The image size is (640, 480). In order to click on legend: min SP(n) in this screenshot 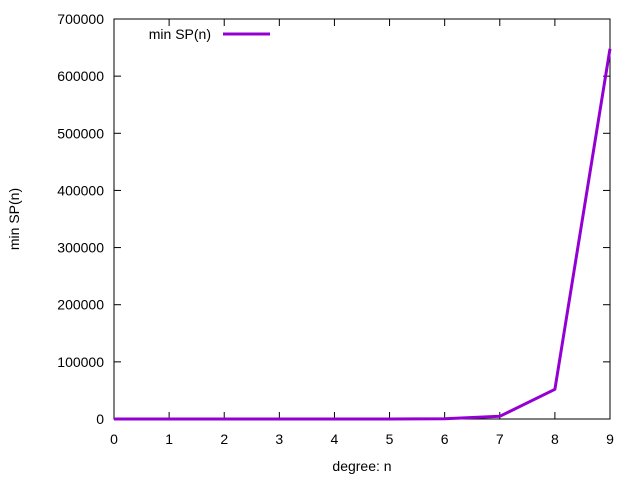, I will do `click(209, 34)`.